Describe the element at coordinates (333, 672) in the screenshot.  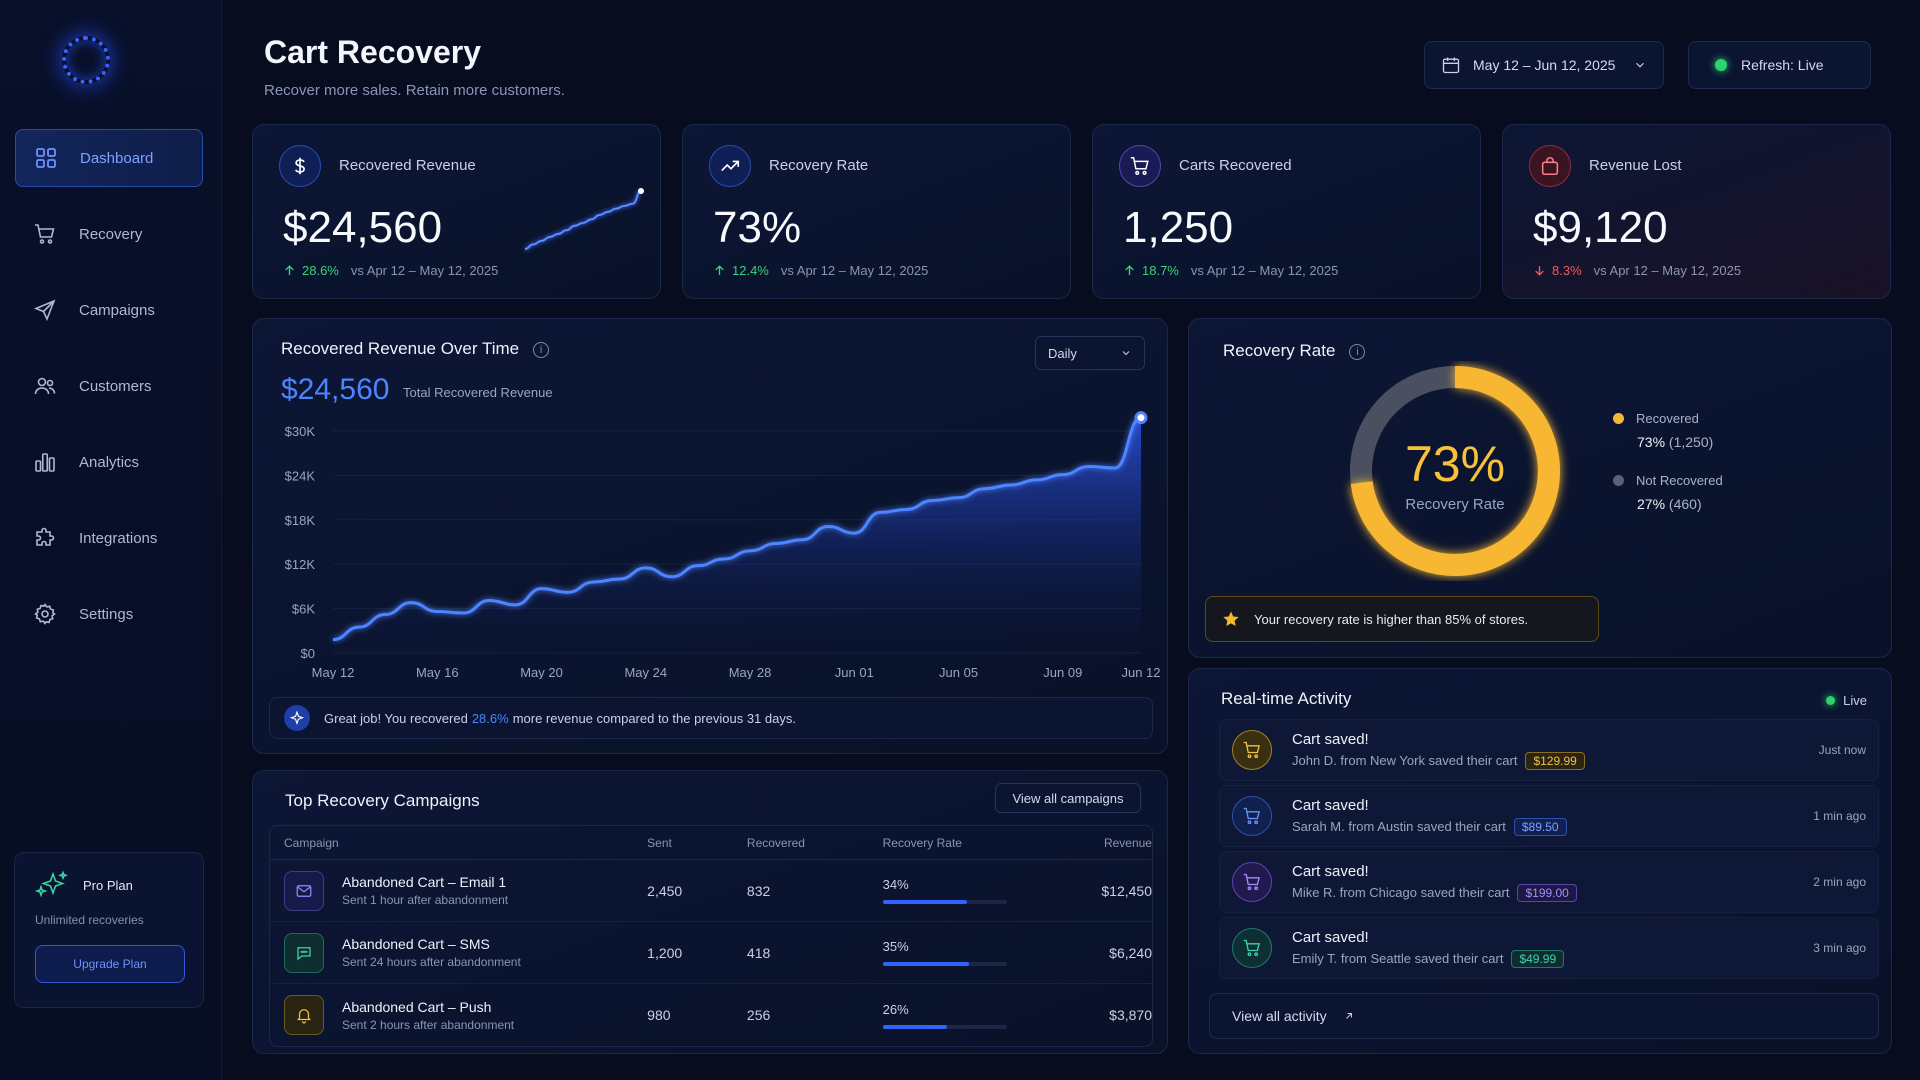
I see `x-tick-label: May 12` at that location.